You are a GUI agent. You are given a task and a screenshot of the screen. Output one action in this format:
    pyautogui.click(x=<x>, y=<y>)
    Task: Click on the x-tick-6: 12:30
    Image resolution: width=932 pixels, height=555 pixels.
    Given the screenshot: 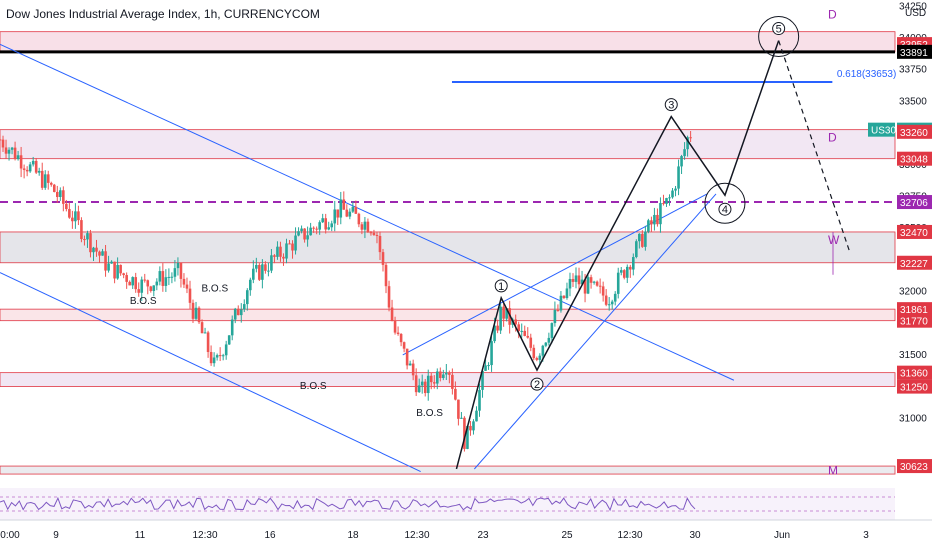 What is the action you would take?
    pyautogui.click(x=416, y=535)
    